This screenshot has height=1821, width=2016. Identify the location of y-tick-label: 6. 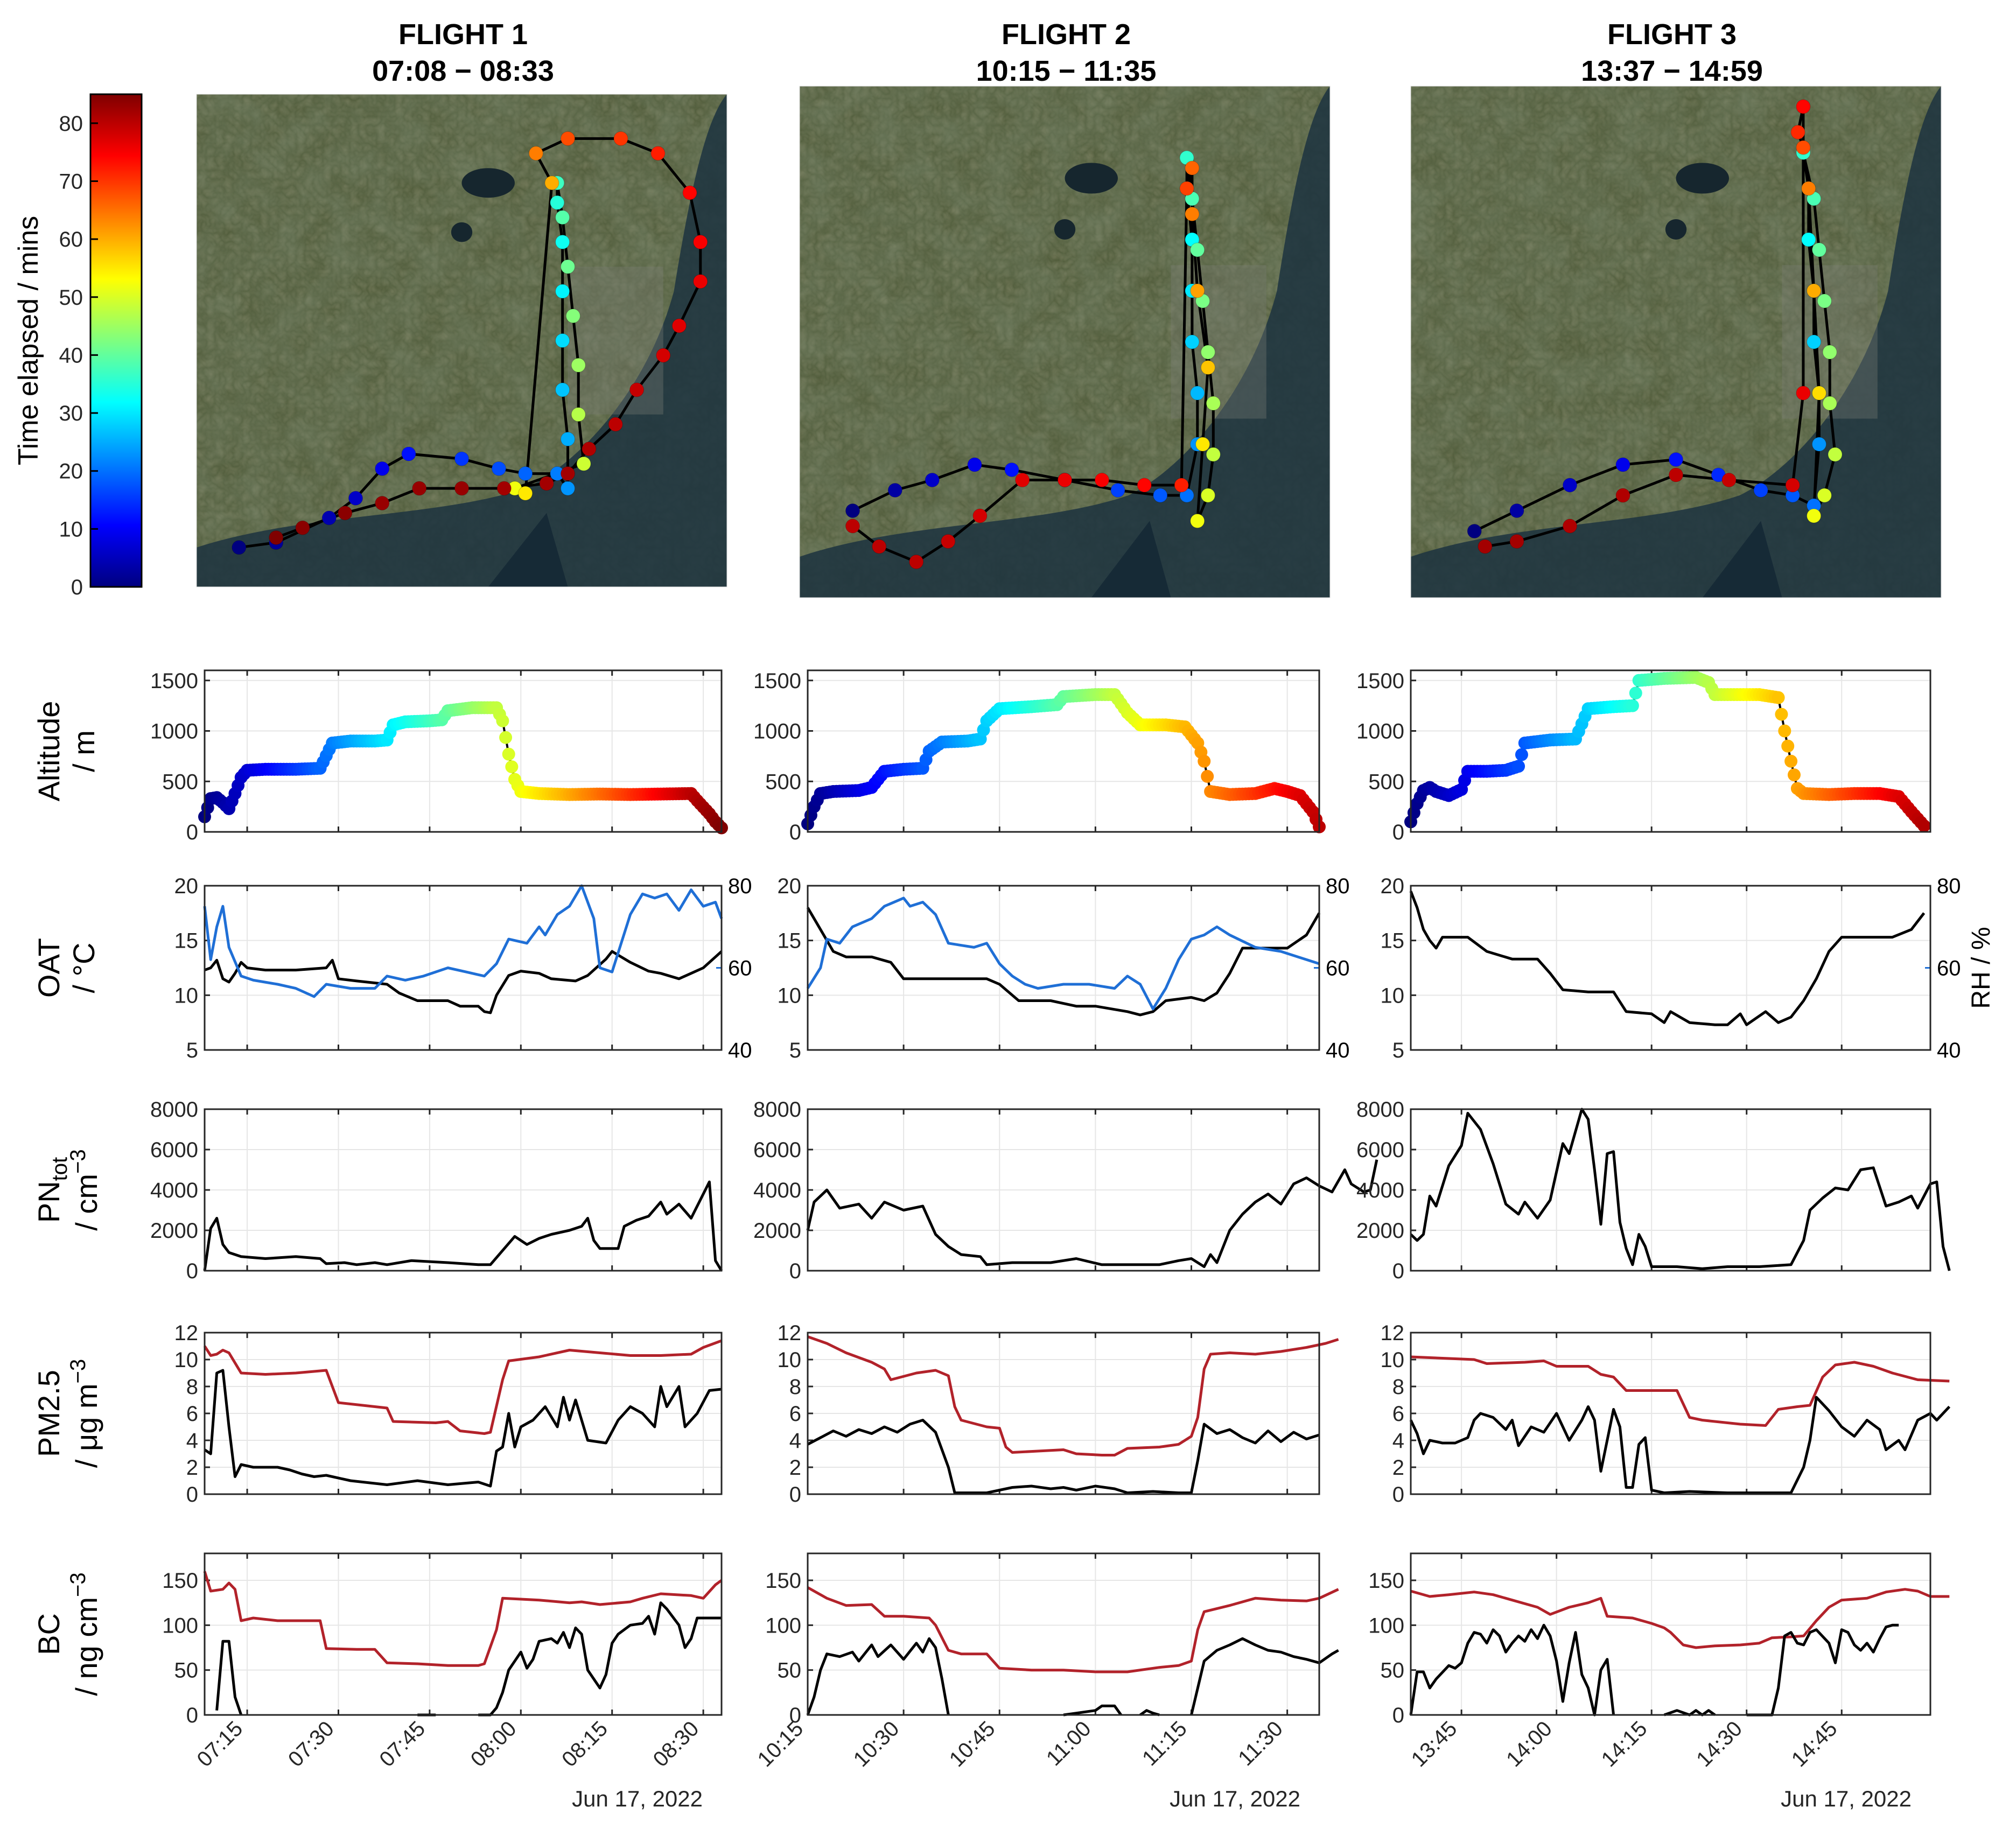
(192, 1414).